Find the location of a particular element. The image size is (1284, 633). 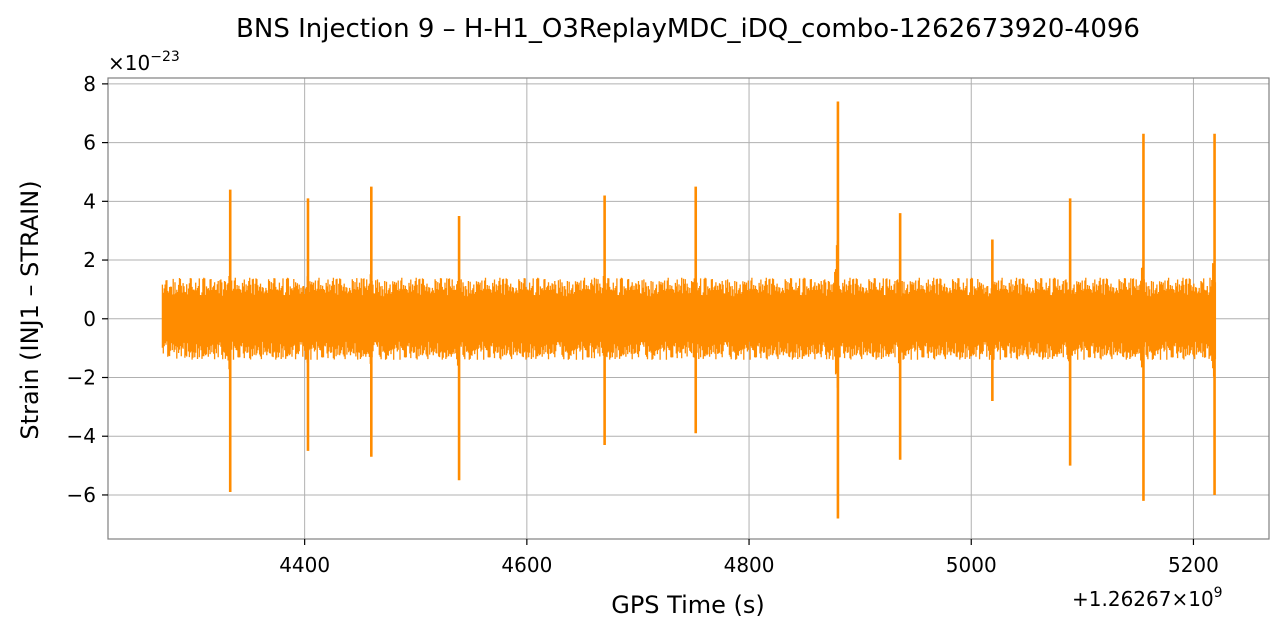

y-tick-label: 2 is located at coordinates (89, 260).